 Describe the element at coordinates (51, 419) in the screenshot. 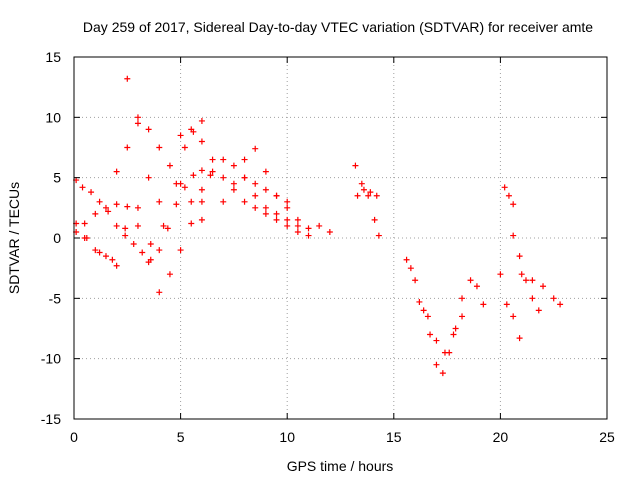

I see `y-tick-label: -15` at that location.